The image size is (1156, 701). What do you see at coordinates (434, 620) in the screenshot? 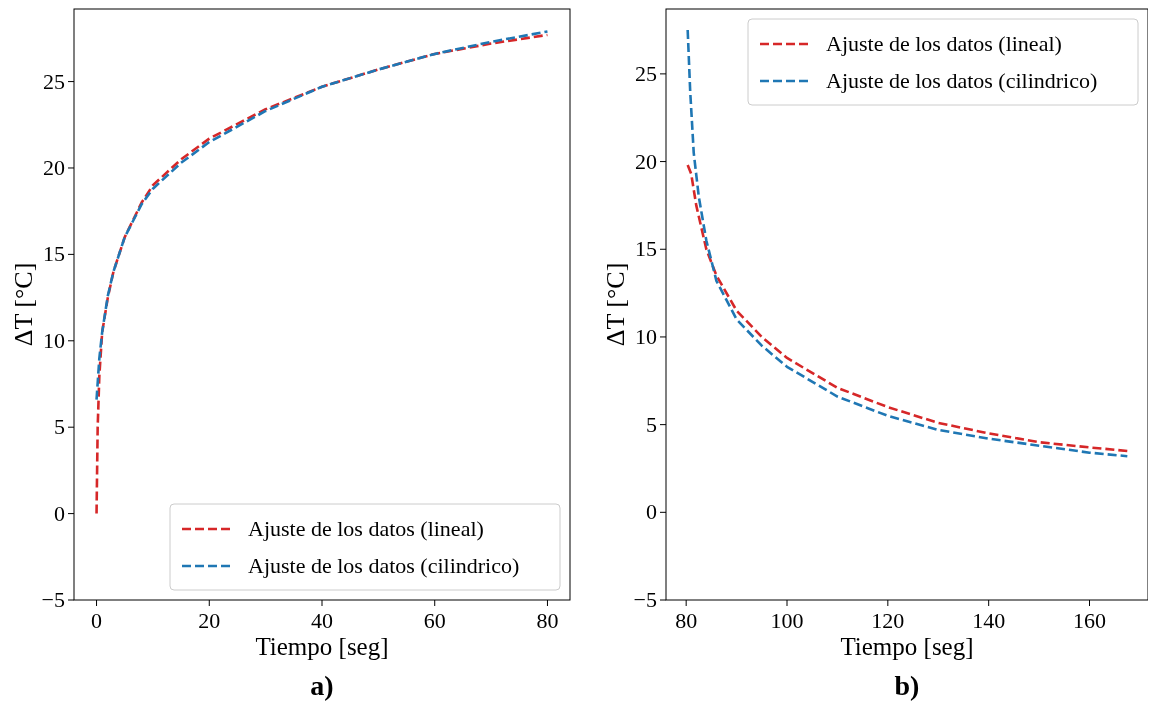
I see `x-tick-label: 60` at bounding box center [434, 620].